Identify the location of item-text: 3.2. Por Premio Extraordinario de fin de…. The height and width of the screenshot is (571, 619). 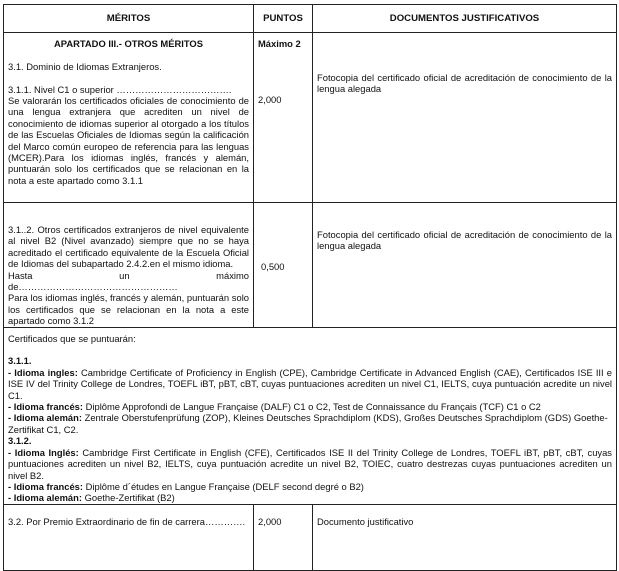
(127, 521).